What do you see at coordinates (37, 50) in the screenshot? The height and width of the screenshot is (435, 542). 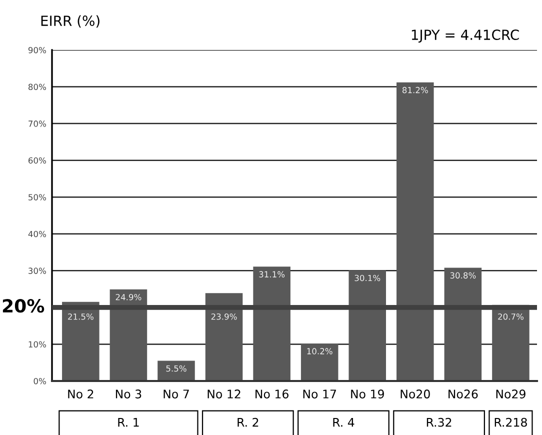 I see `y-tick-label: 90%` at bounding box center [37, 50].